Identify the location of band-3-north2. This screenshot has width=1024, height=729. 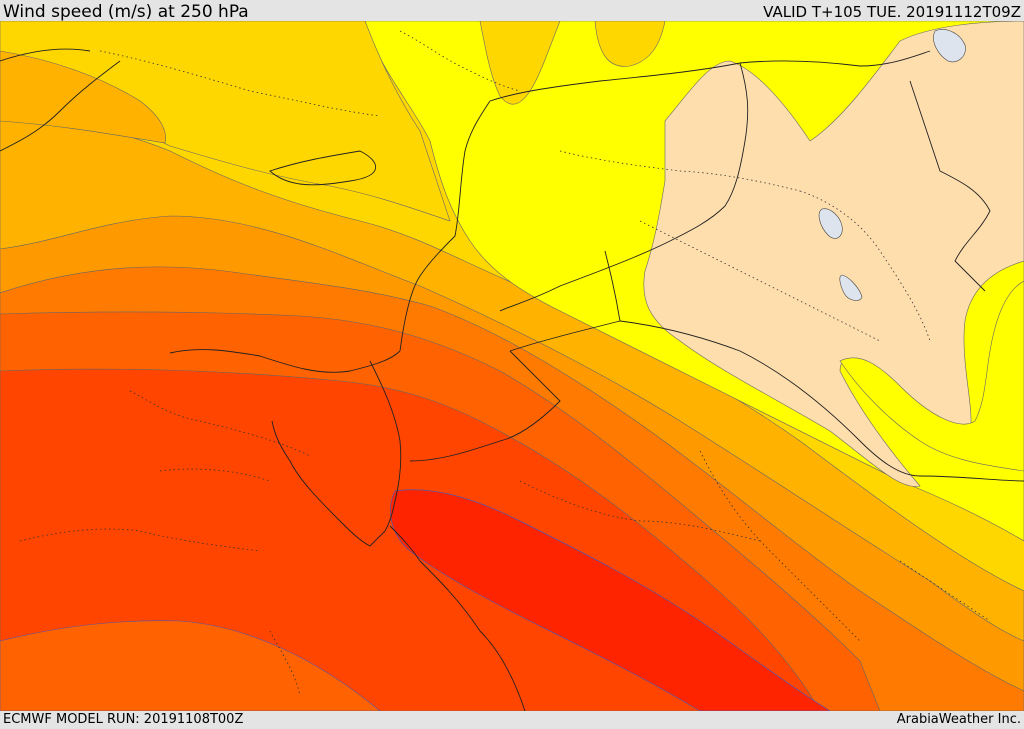
(630, 44).